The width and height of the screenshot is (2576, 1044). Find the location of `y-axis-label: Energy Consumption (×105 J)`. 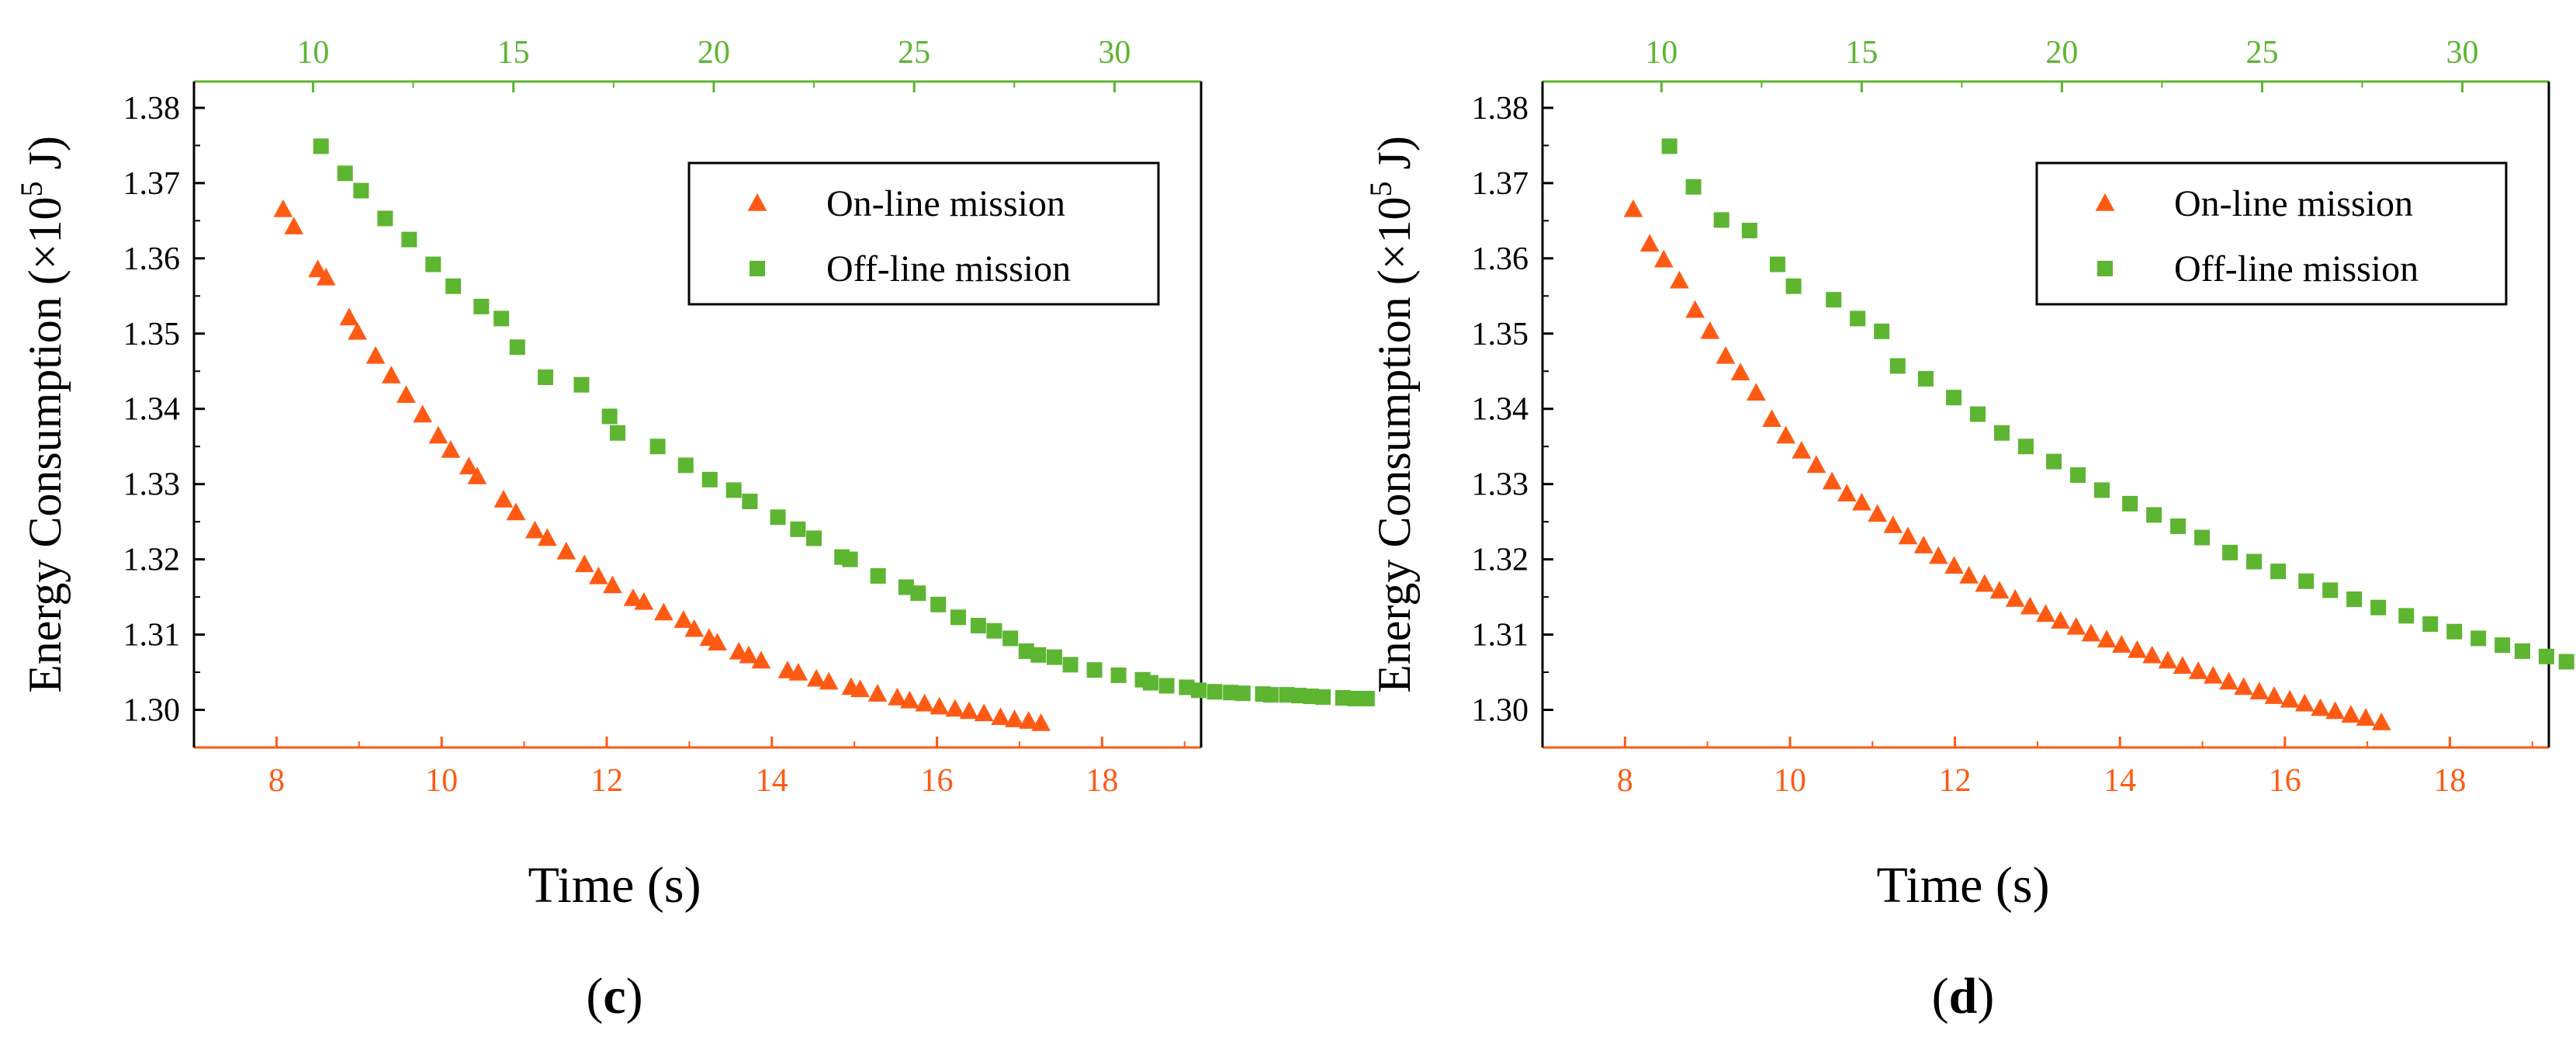

y-axis-label: Energy Consumption (×105 J) is located at coordinates (1391, 415).